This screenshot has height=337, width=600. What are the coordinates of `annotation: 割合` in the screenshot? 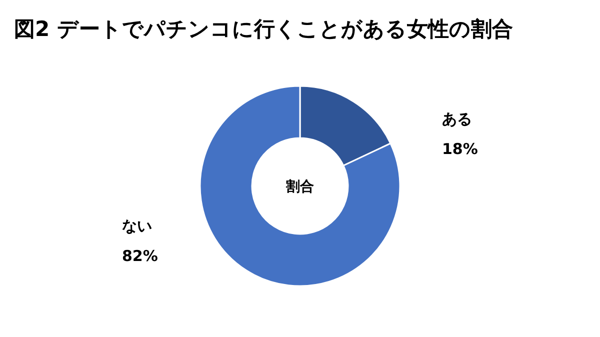 It's located at (300, 187).